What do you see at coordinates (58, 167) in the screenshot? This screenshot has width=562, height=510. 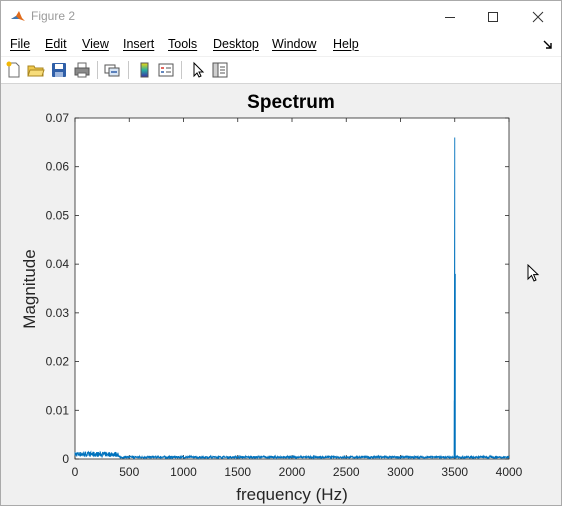 I see `y-tick-label: 0.06` at bounding box center [58, 167].